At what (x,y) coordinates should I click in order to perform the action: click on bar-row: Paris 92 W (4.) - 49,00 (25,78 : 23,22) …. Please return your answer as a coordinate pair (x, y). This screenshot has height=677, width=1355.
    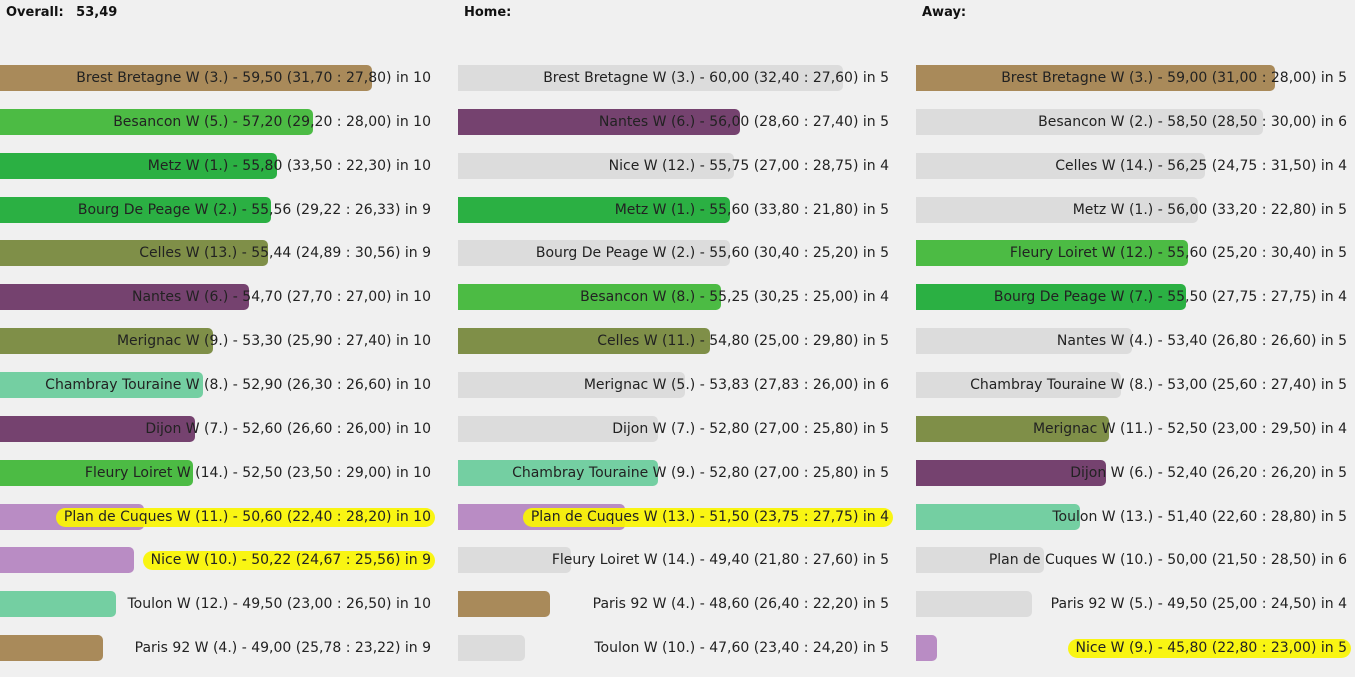
    Looking at the image, I should click on (216, 648).